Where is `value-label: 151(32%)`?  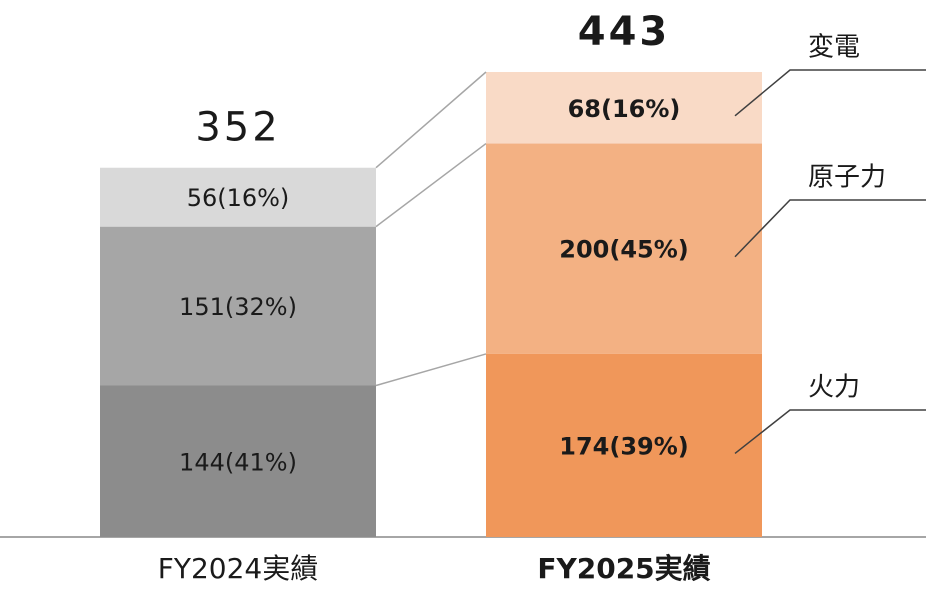
value-label: 151(32%) is located at coordinates (238, 307).